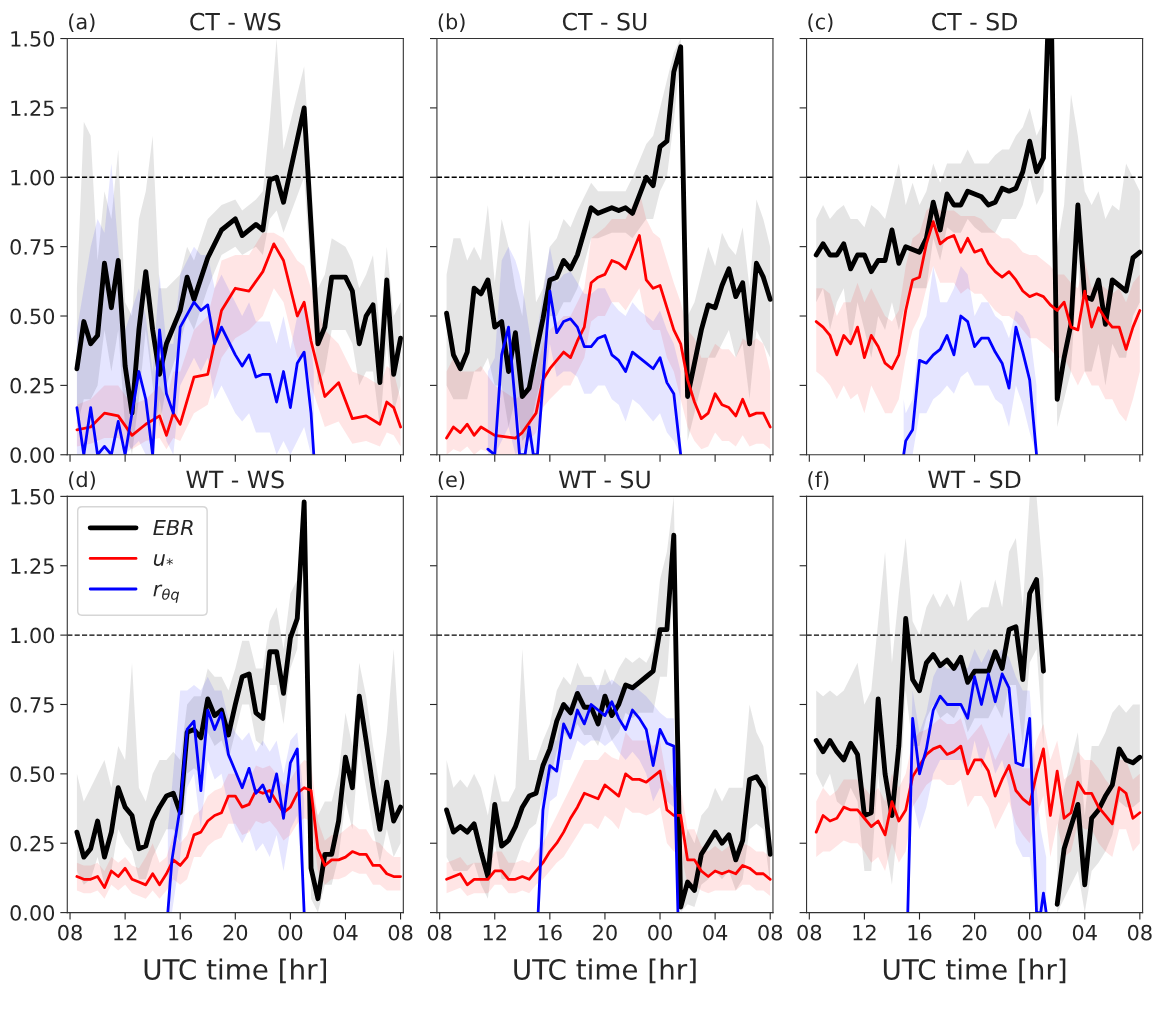 The height and width of the screenshot is (1014, 1160). I want to click on text: (d), so click(82, 480).